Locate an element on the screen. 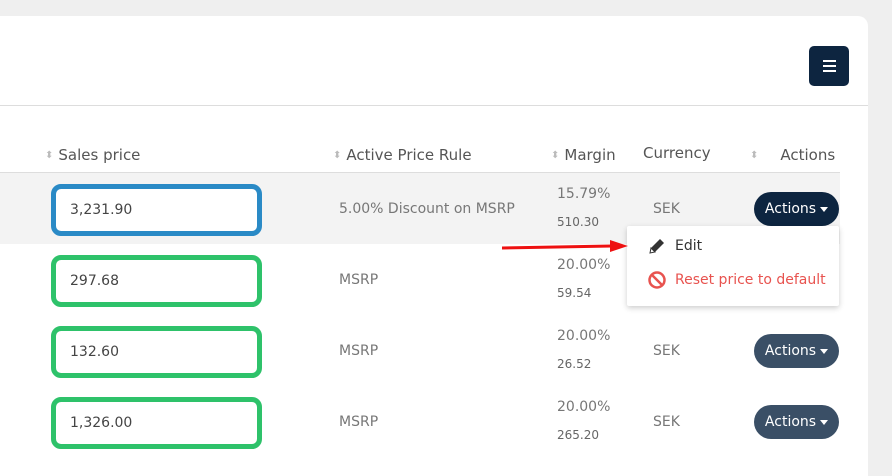 This screenshot has width=892, height=476. ban-icon is located at coordinates (657, 280).